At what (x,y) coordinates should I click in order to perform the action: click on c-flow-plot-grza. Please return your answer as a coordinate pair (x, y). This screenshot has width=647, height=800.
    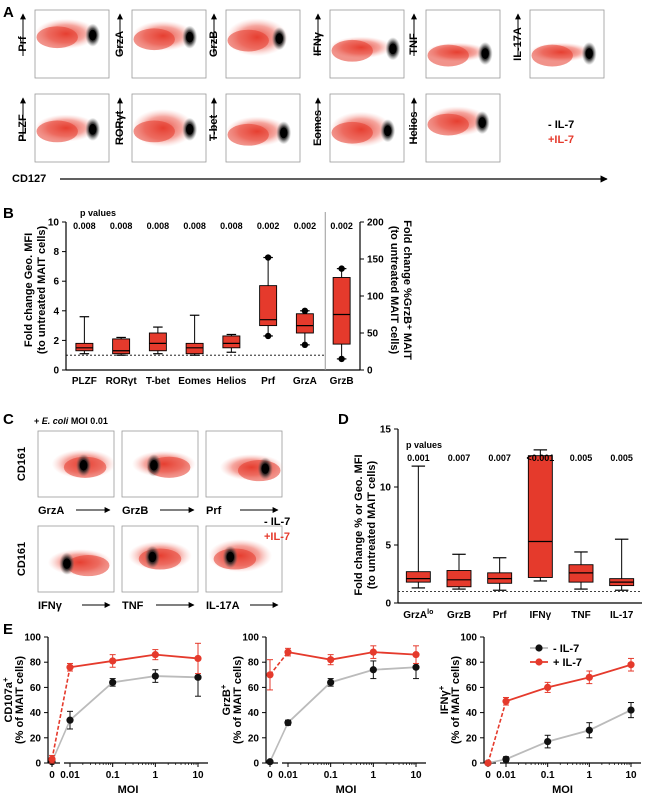
    Looking at the image, I should click on (76, 464).